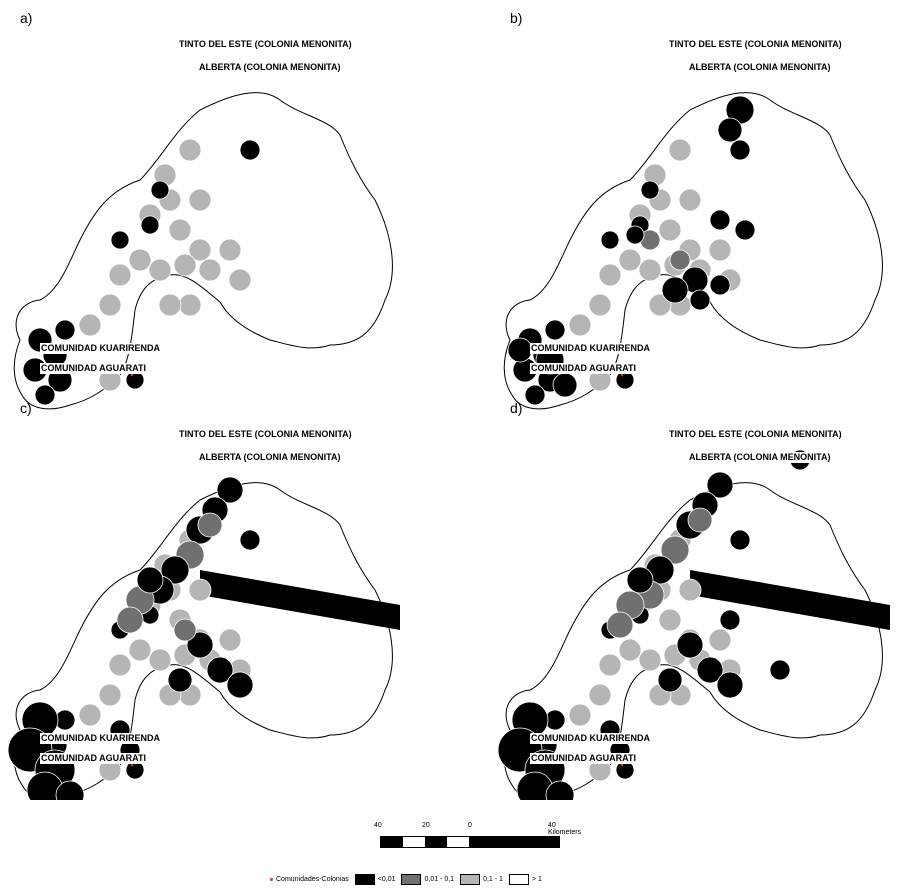  What do you see at coordinates (378, 825) in the screenshot?
I see `scale-tick: 40` at bounding box center [378, 825].